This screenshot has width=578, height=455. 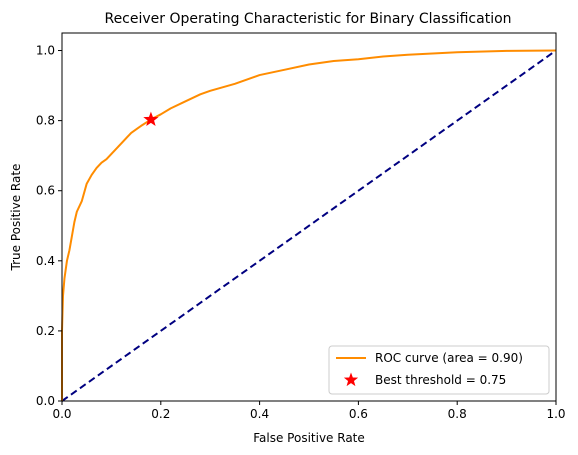 What do you see at coordinates (555, 414) in the screenshot?
I see `x-tick-label: 1.0` at bounding box center [555, 414].